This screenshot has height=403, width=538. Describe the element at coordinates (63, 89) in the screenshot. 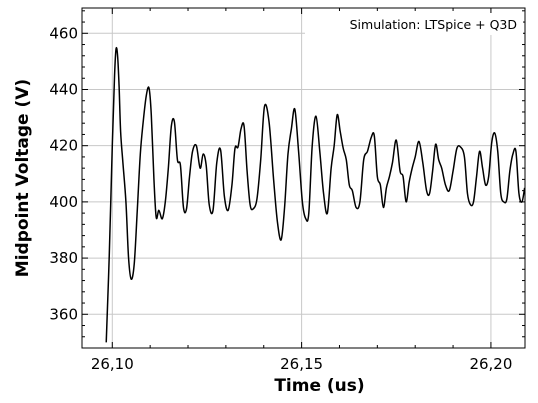

I see `y-tick-label: 440` at that location.